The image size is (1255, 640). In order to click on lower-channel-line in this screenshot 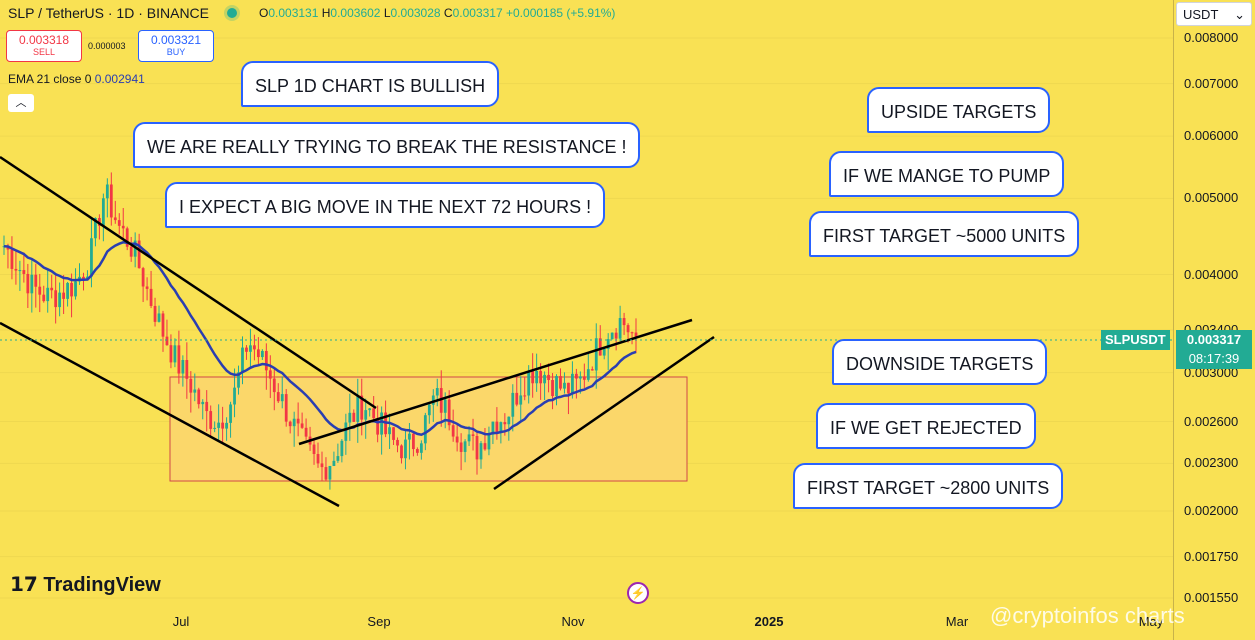, I will do `click(170, 414)`.